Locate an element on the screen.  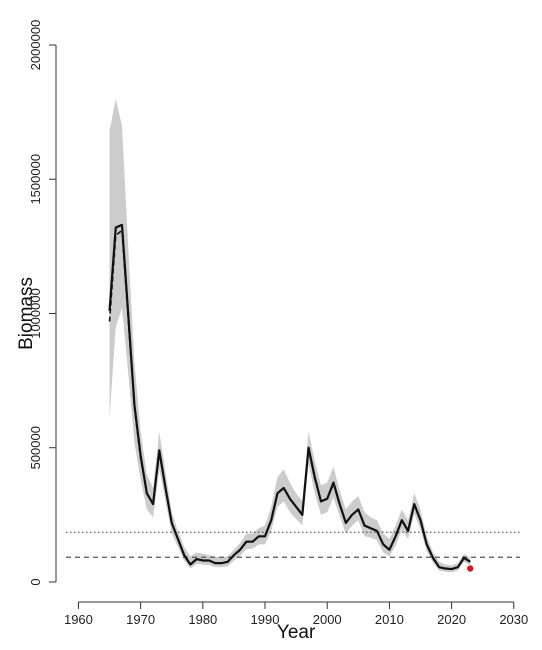
y-tick-label-2000000: 2000000 is located at coordinates (35, 45).